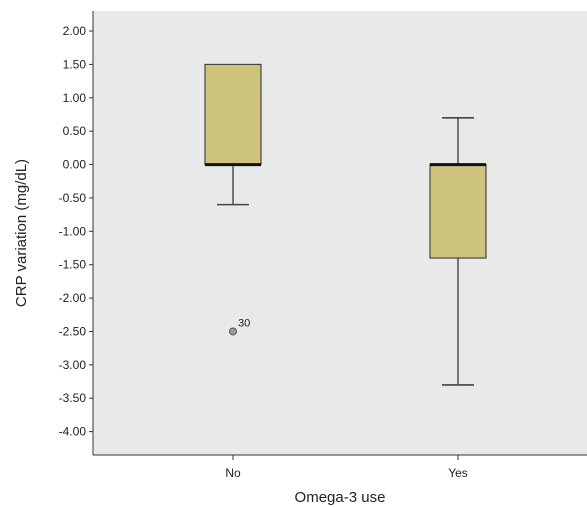 This screenshot has width=587, height=507. What do you see at coordinates (340, 497) in the screenshot?
I see `x-axis-title: Omega-3 use` at bounding box center [340, 497].